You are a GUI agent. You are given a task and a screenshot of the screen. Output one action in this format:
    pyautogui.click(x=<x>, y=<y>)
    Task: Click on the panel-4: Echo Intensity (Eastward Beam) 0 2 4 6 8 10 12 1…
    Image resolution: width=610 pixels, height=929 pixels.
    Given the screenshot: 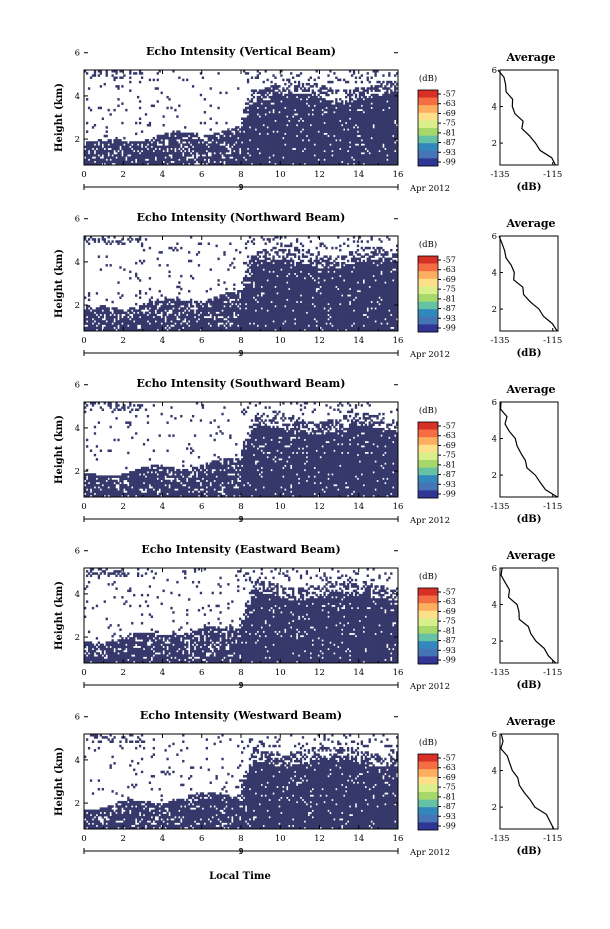 What is the action you would take?
    pyautogui.click(x=308, y=617)
    